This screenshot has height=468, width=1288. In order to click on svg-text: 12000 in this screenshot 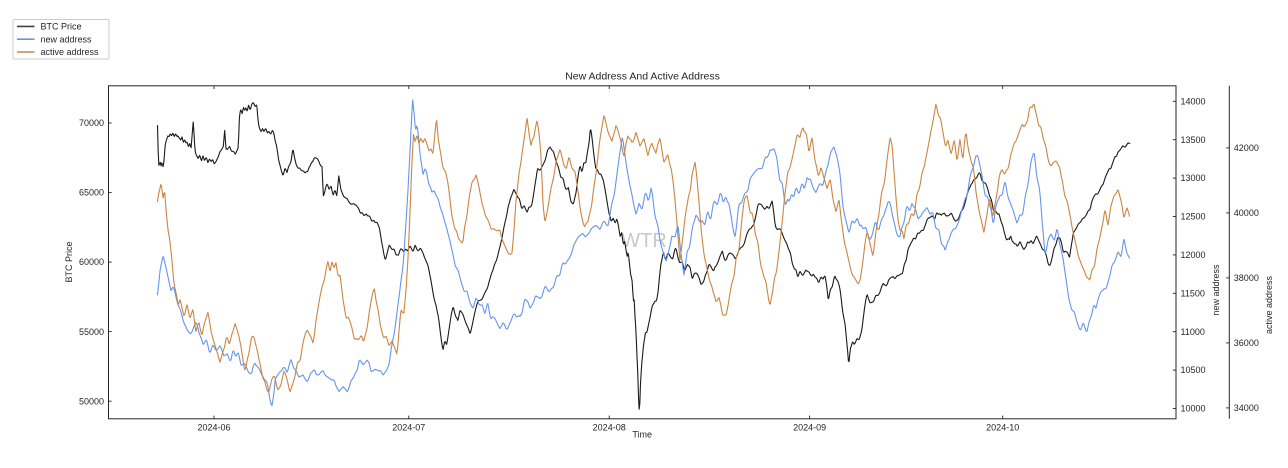, I will do `click(1193, 255)`.